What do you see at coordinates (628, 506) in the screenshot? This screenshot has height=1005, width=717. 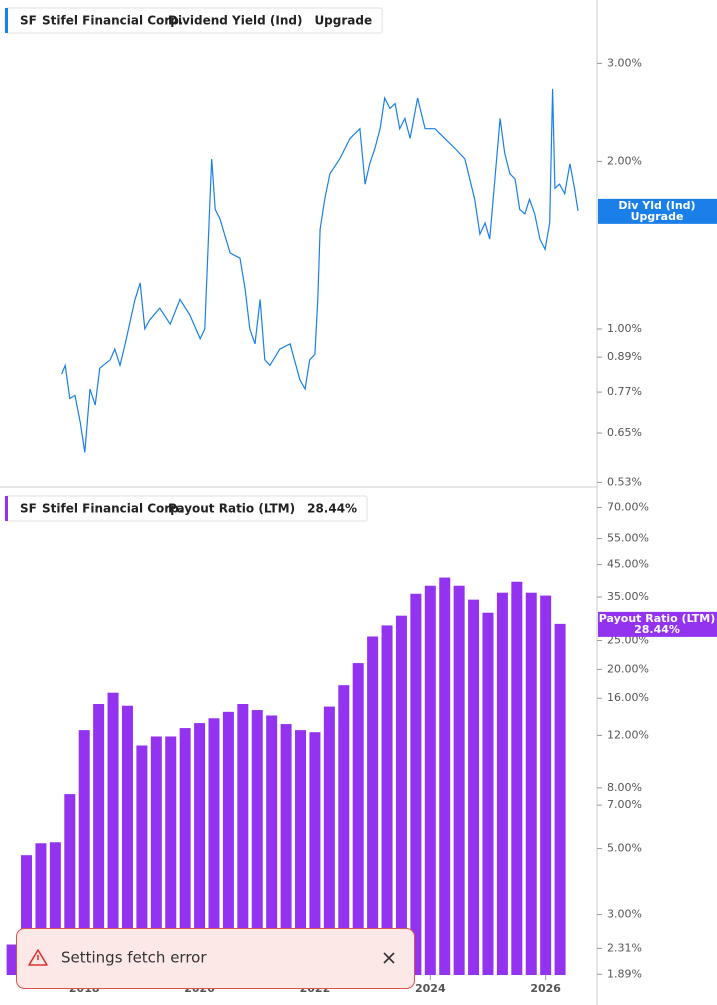 I see `y-tick-label: 70.00%` at bounding box center [628, 506].